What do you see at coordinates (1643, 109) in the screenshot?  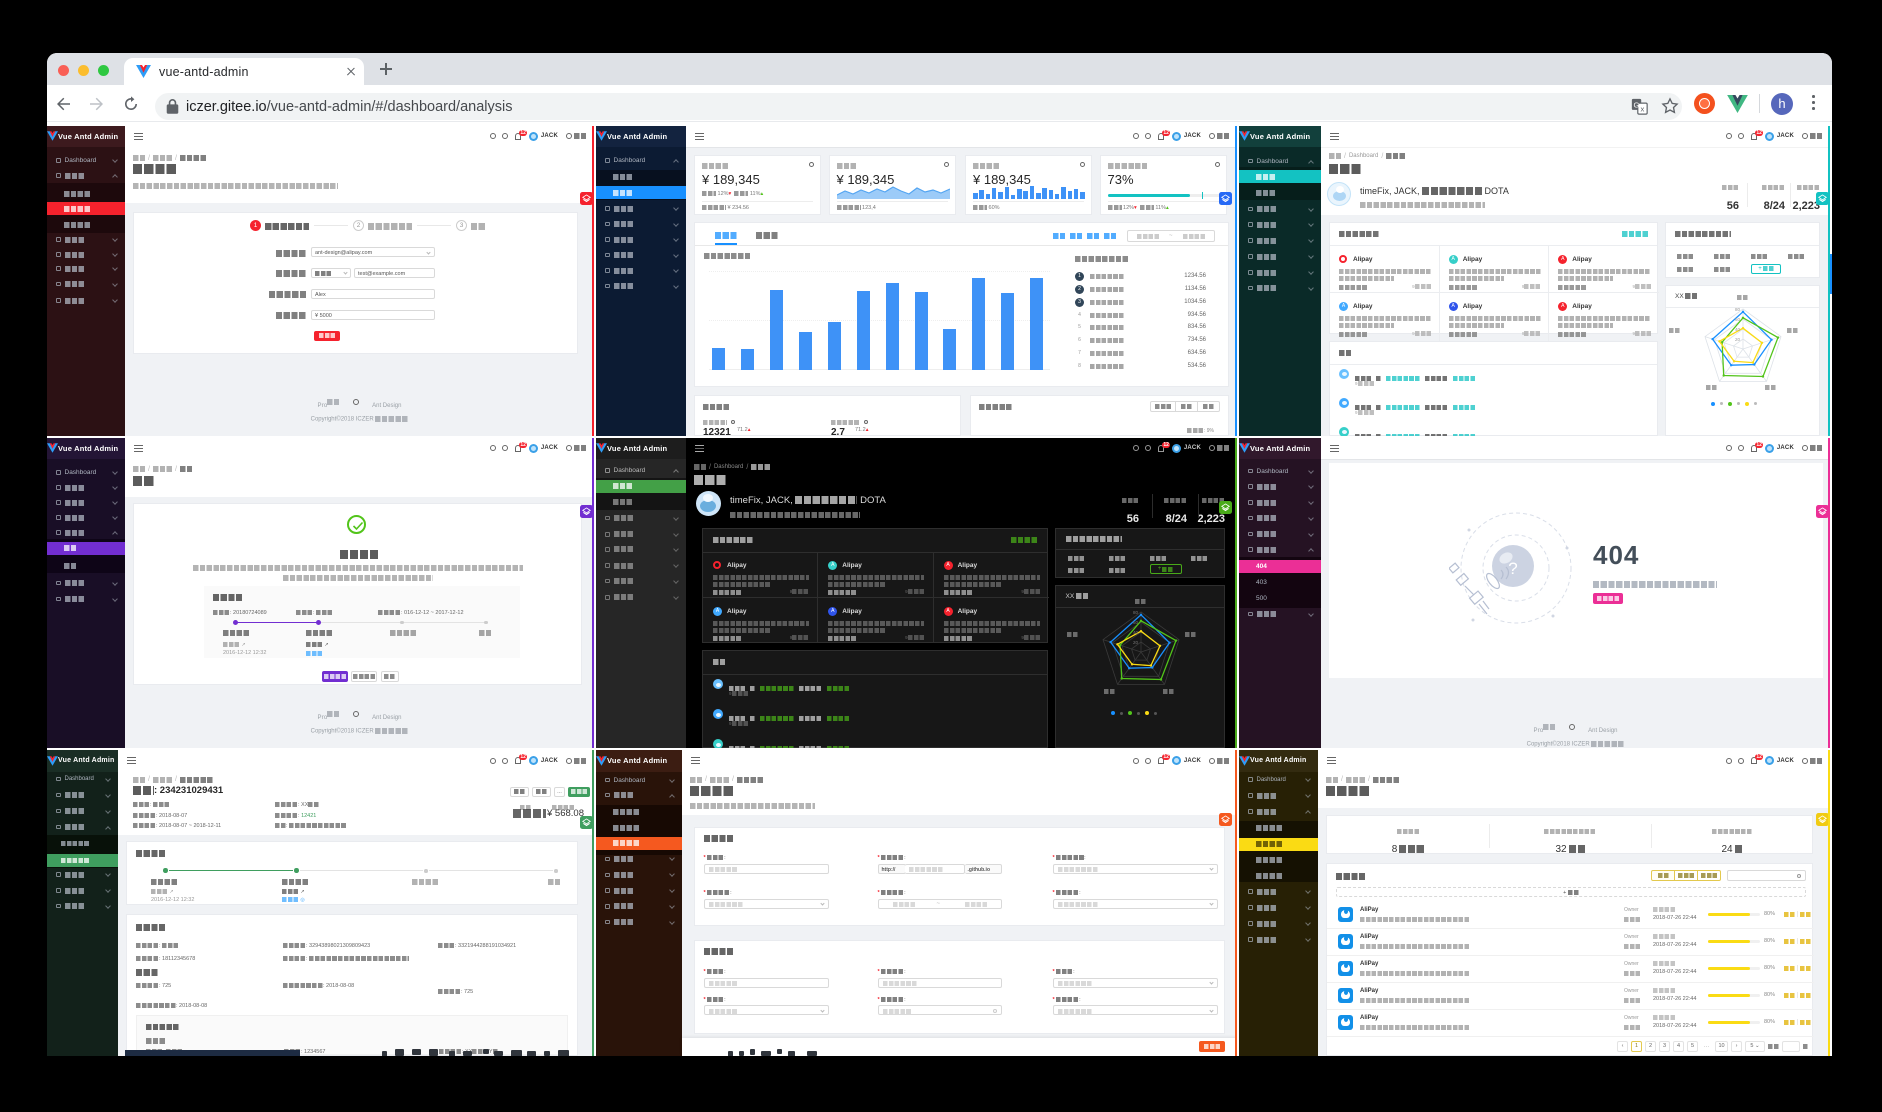 I see `svg-text: x` at bounding box center [1643, 109].